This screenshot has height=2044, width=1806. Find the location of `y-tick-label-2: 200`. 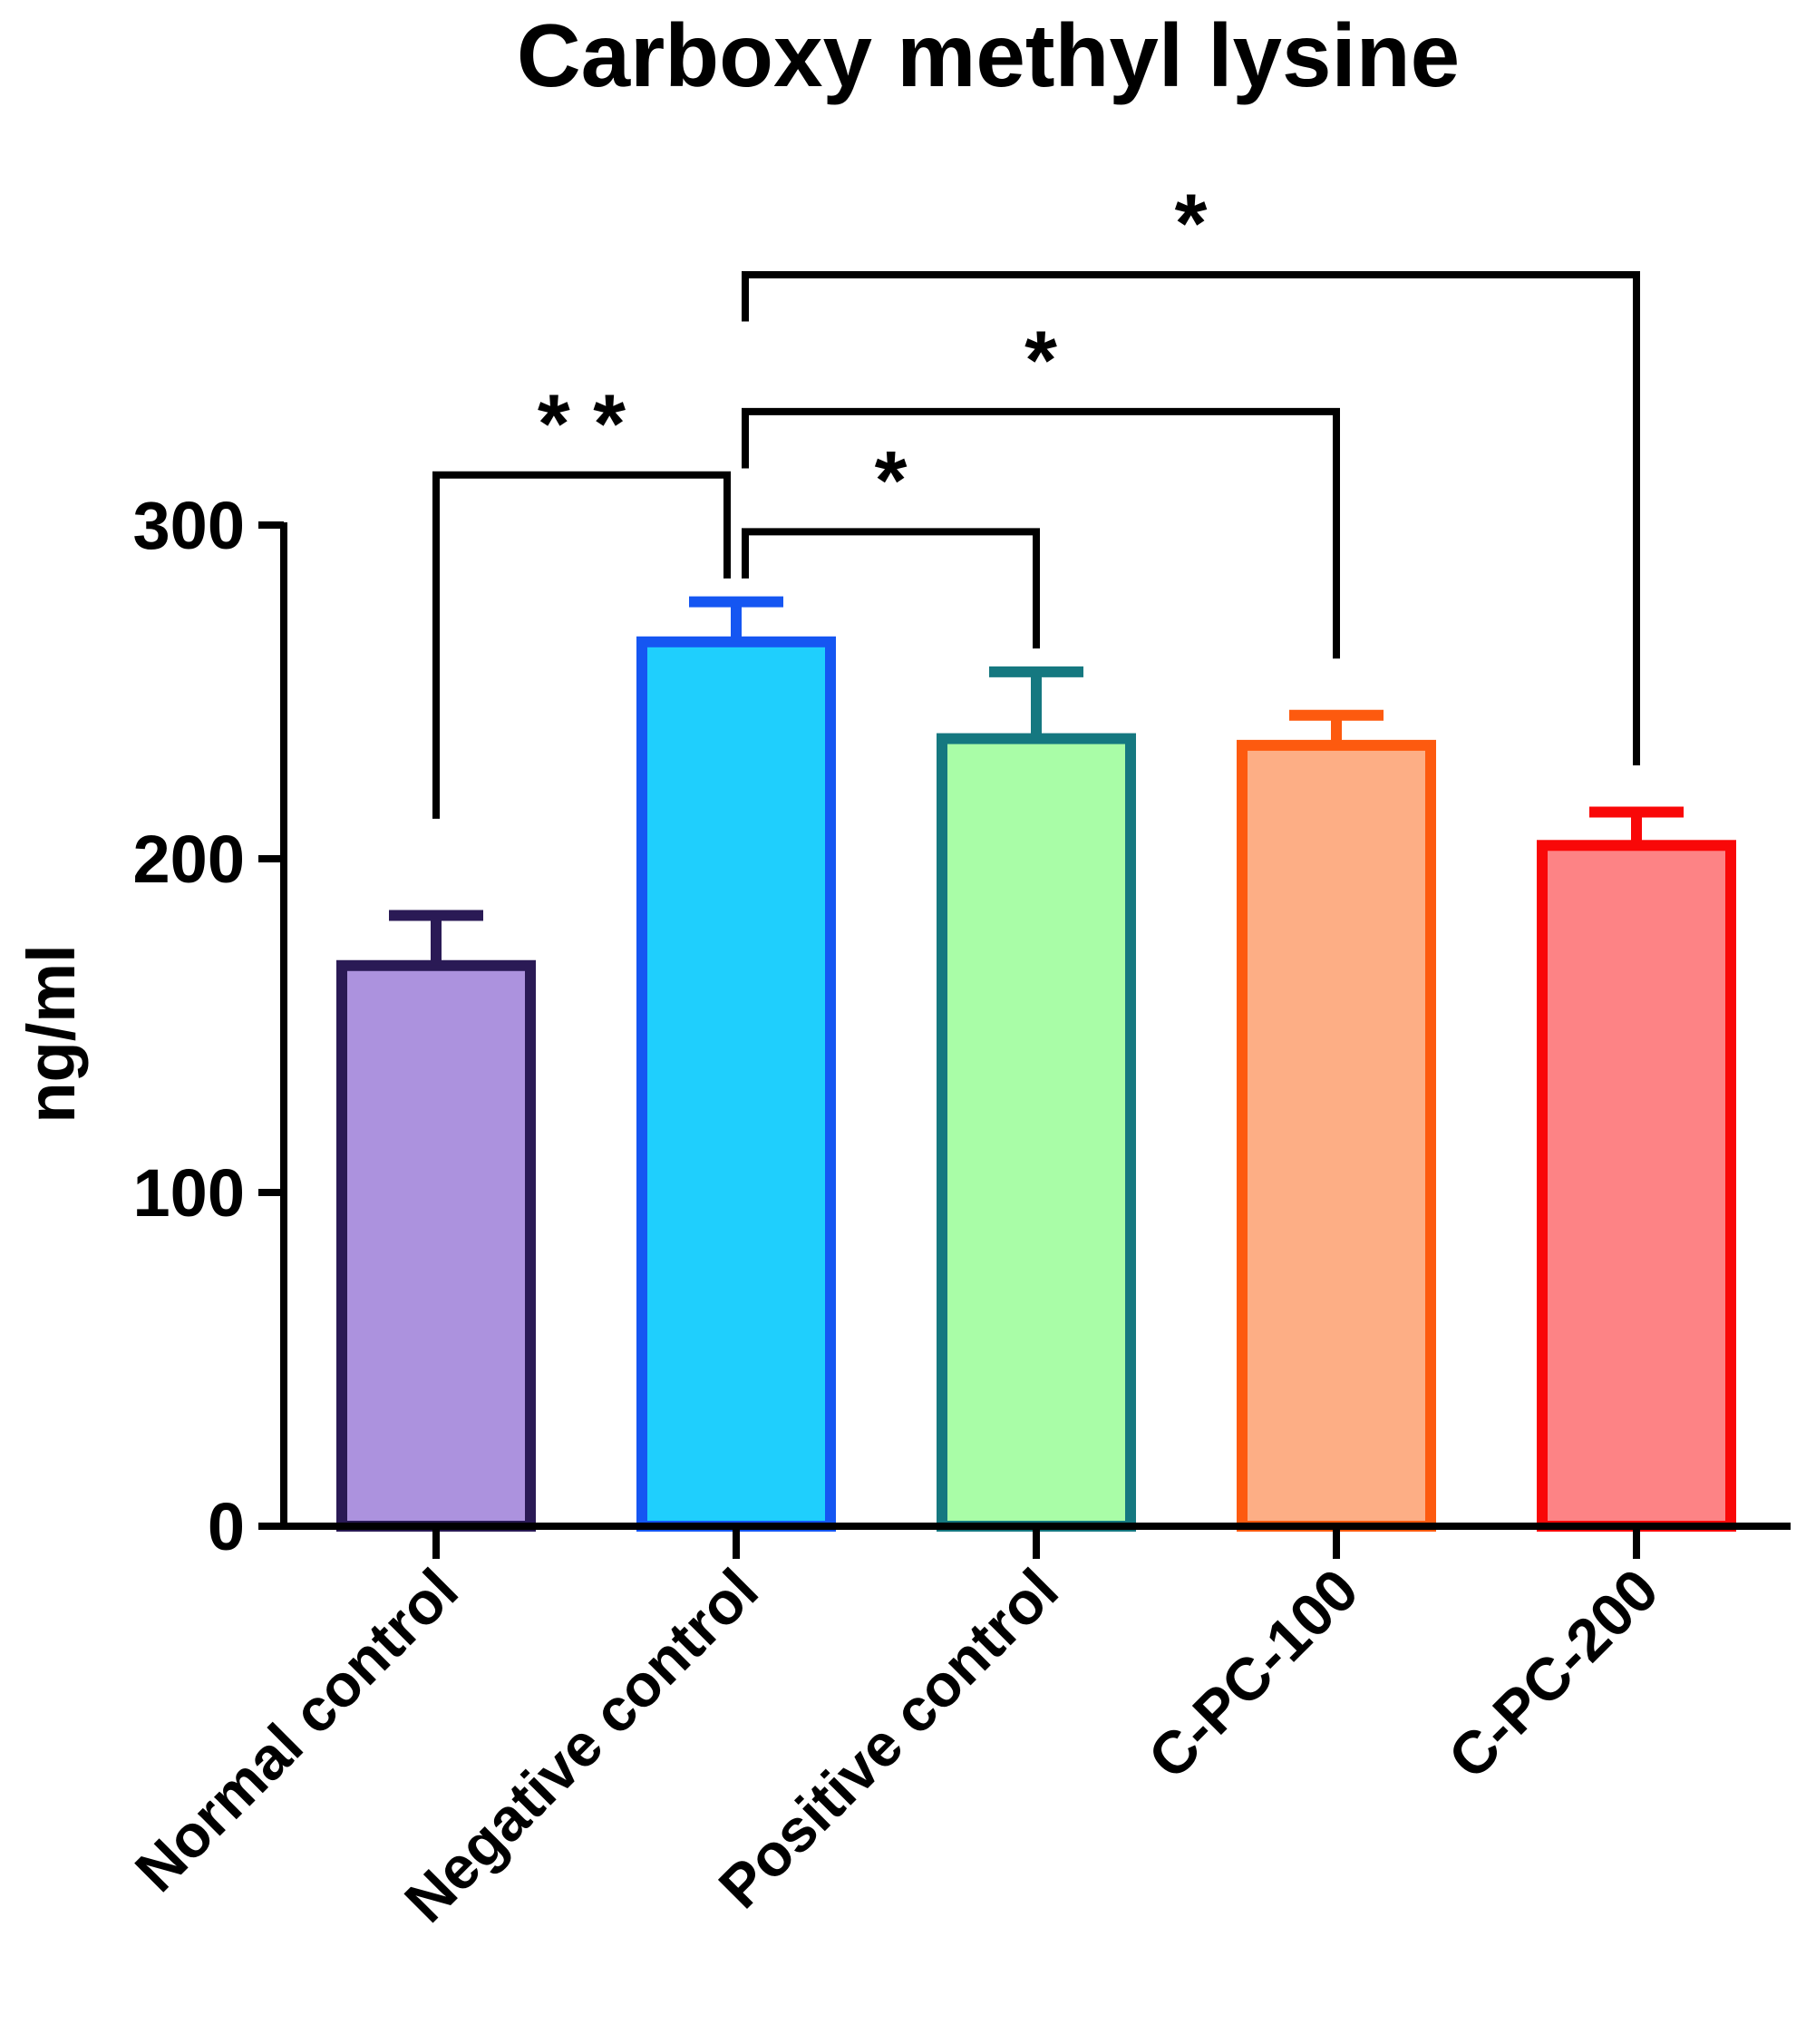

y-tick-label-2: 200 is located at coordinates (189, 859).